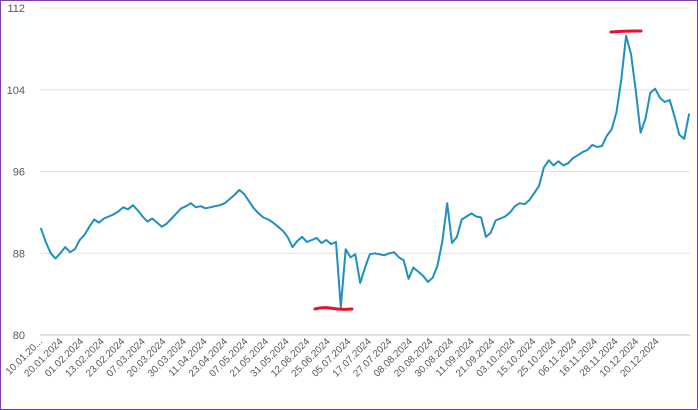  I want to click on low-point-highlight, so click(333, 308).